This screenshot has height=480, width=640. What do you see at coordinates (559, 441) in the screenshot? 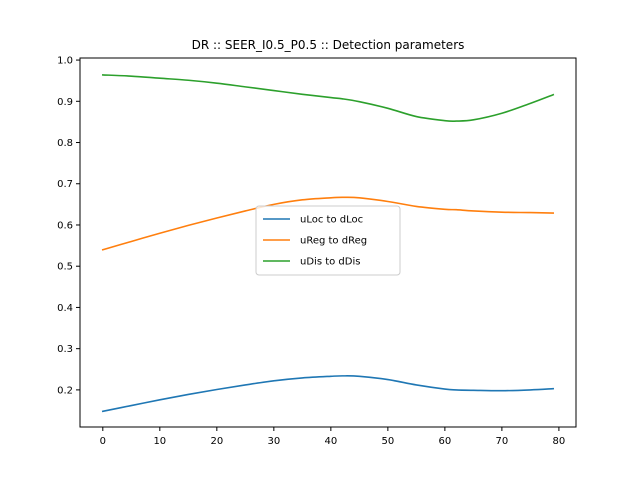
I see `x-tick-label: 80` at bounding box center [559, 441].